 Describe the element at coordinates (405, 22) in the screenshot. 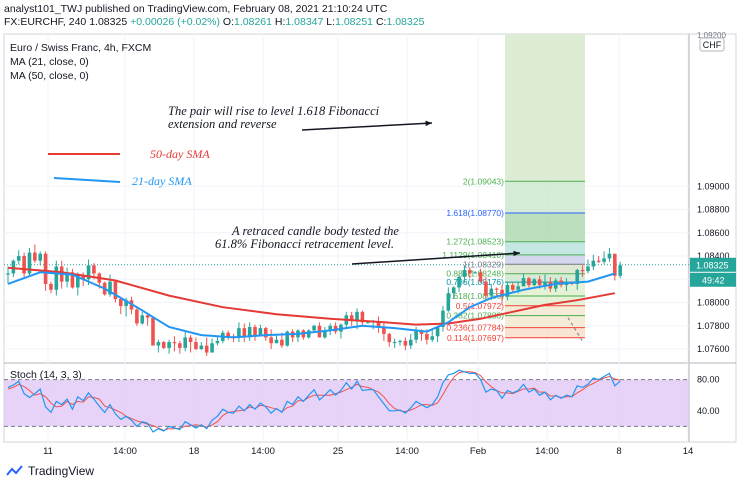

I see `close-value: 1.08325` at that location.